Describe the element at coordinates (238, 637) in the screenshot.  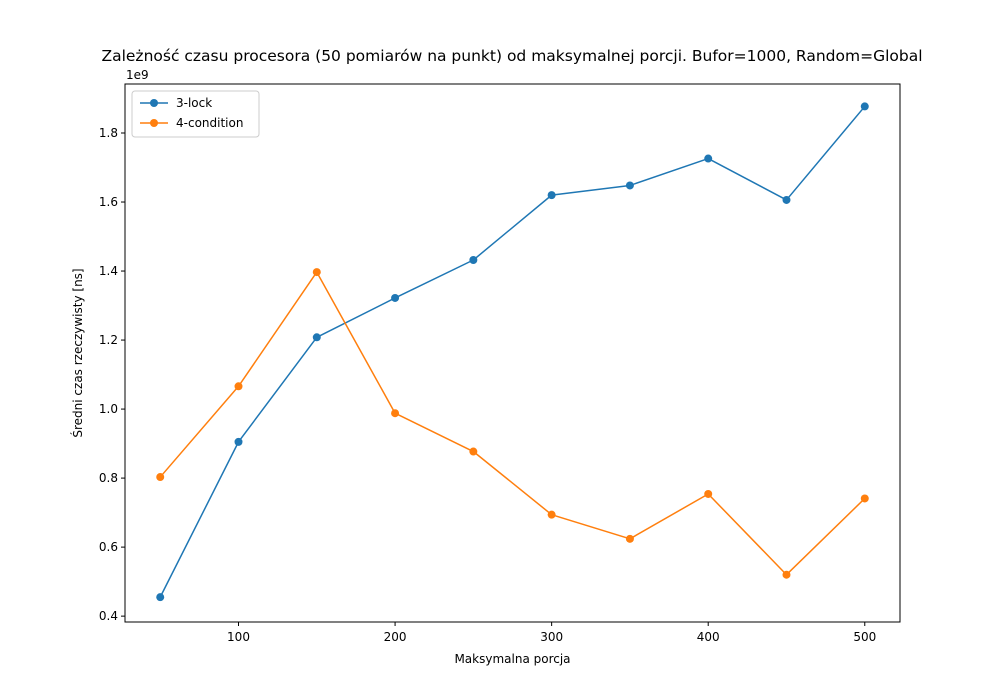
I see `x-tick-label-0: 100` at that location.